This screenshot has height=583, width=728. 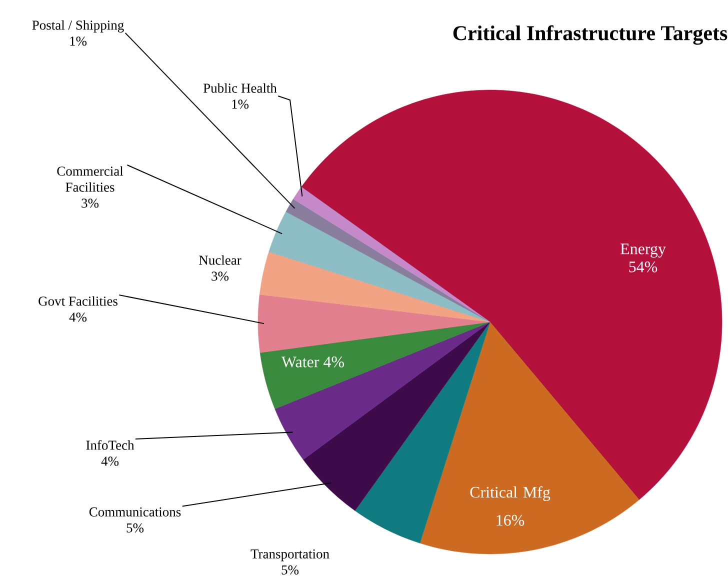 What do you see at coordinates (590, 35) in the screenshot?
I see `chart-title: Critical Infrastructure Targets` at bounding box center [590, 35].